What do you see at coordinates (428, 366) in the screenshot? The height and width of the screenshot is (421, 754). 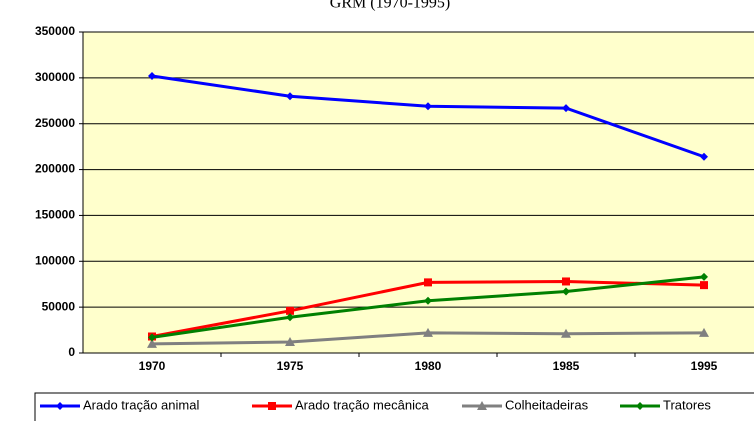 I see `x-tick-label: 1980` at bounding box center [428, 366].